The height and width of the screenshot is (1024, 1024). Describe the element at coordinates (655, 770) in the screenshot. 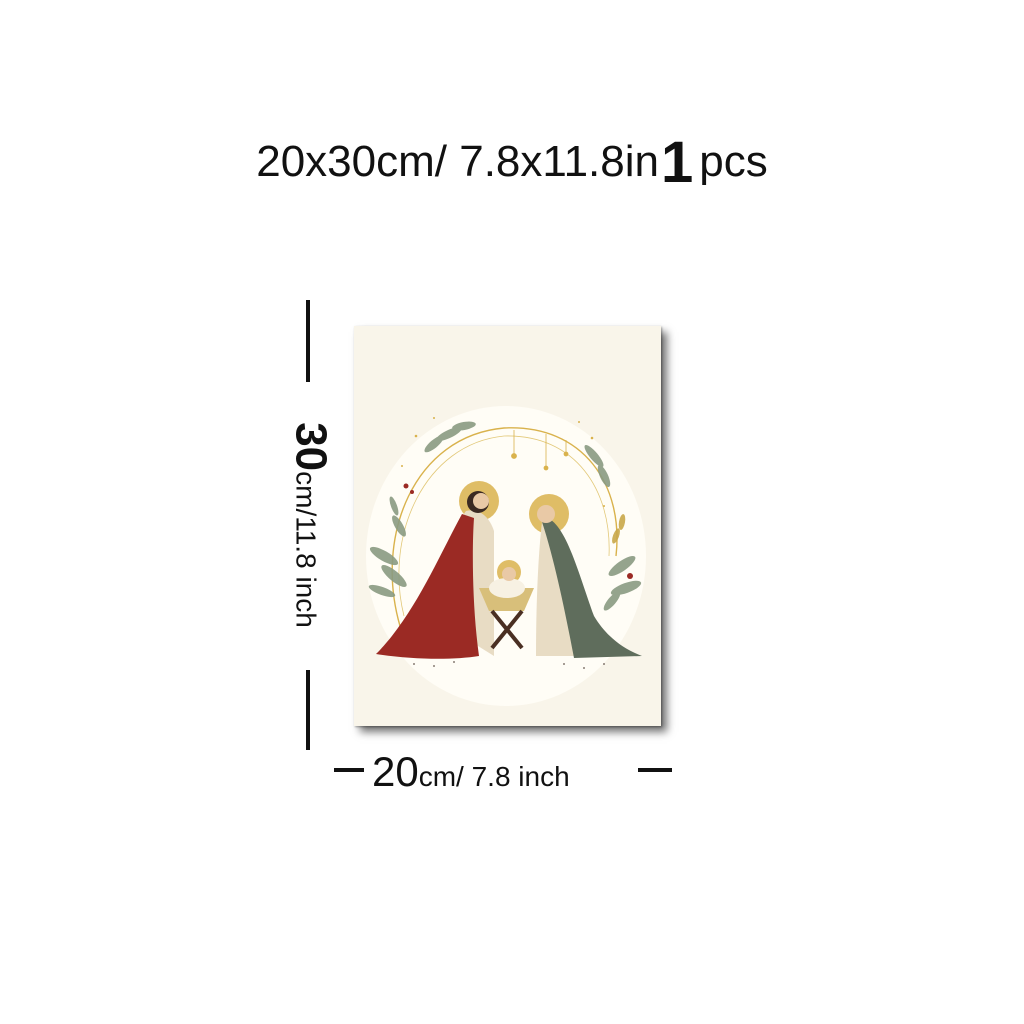

I see `width-marker-right` at that location.